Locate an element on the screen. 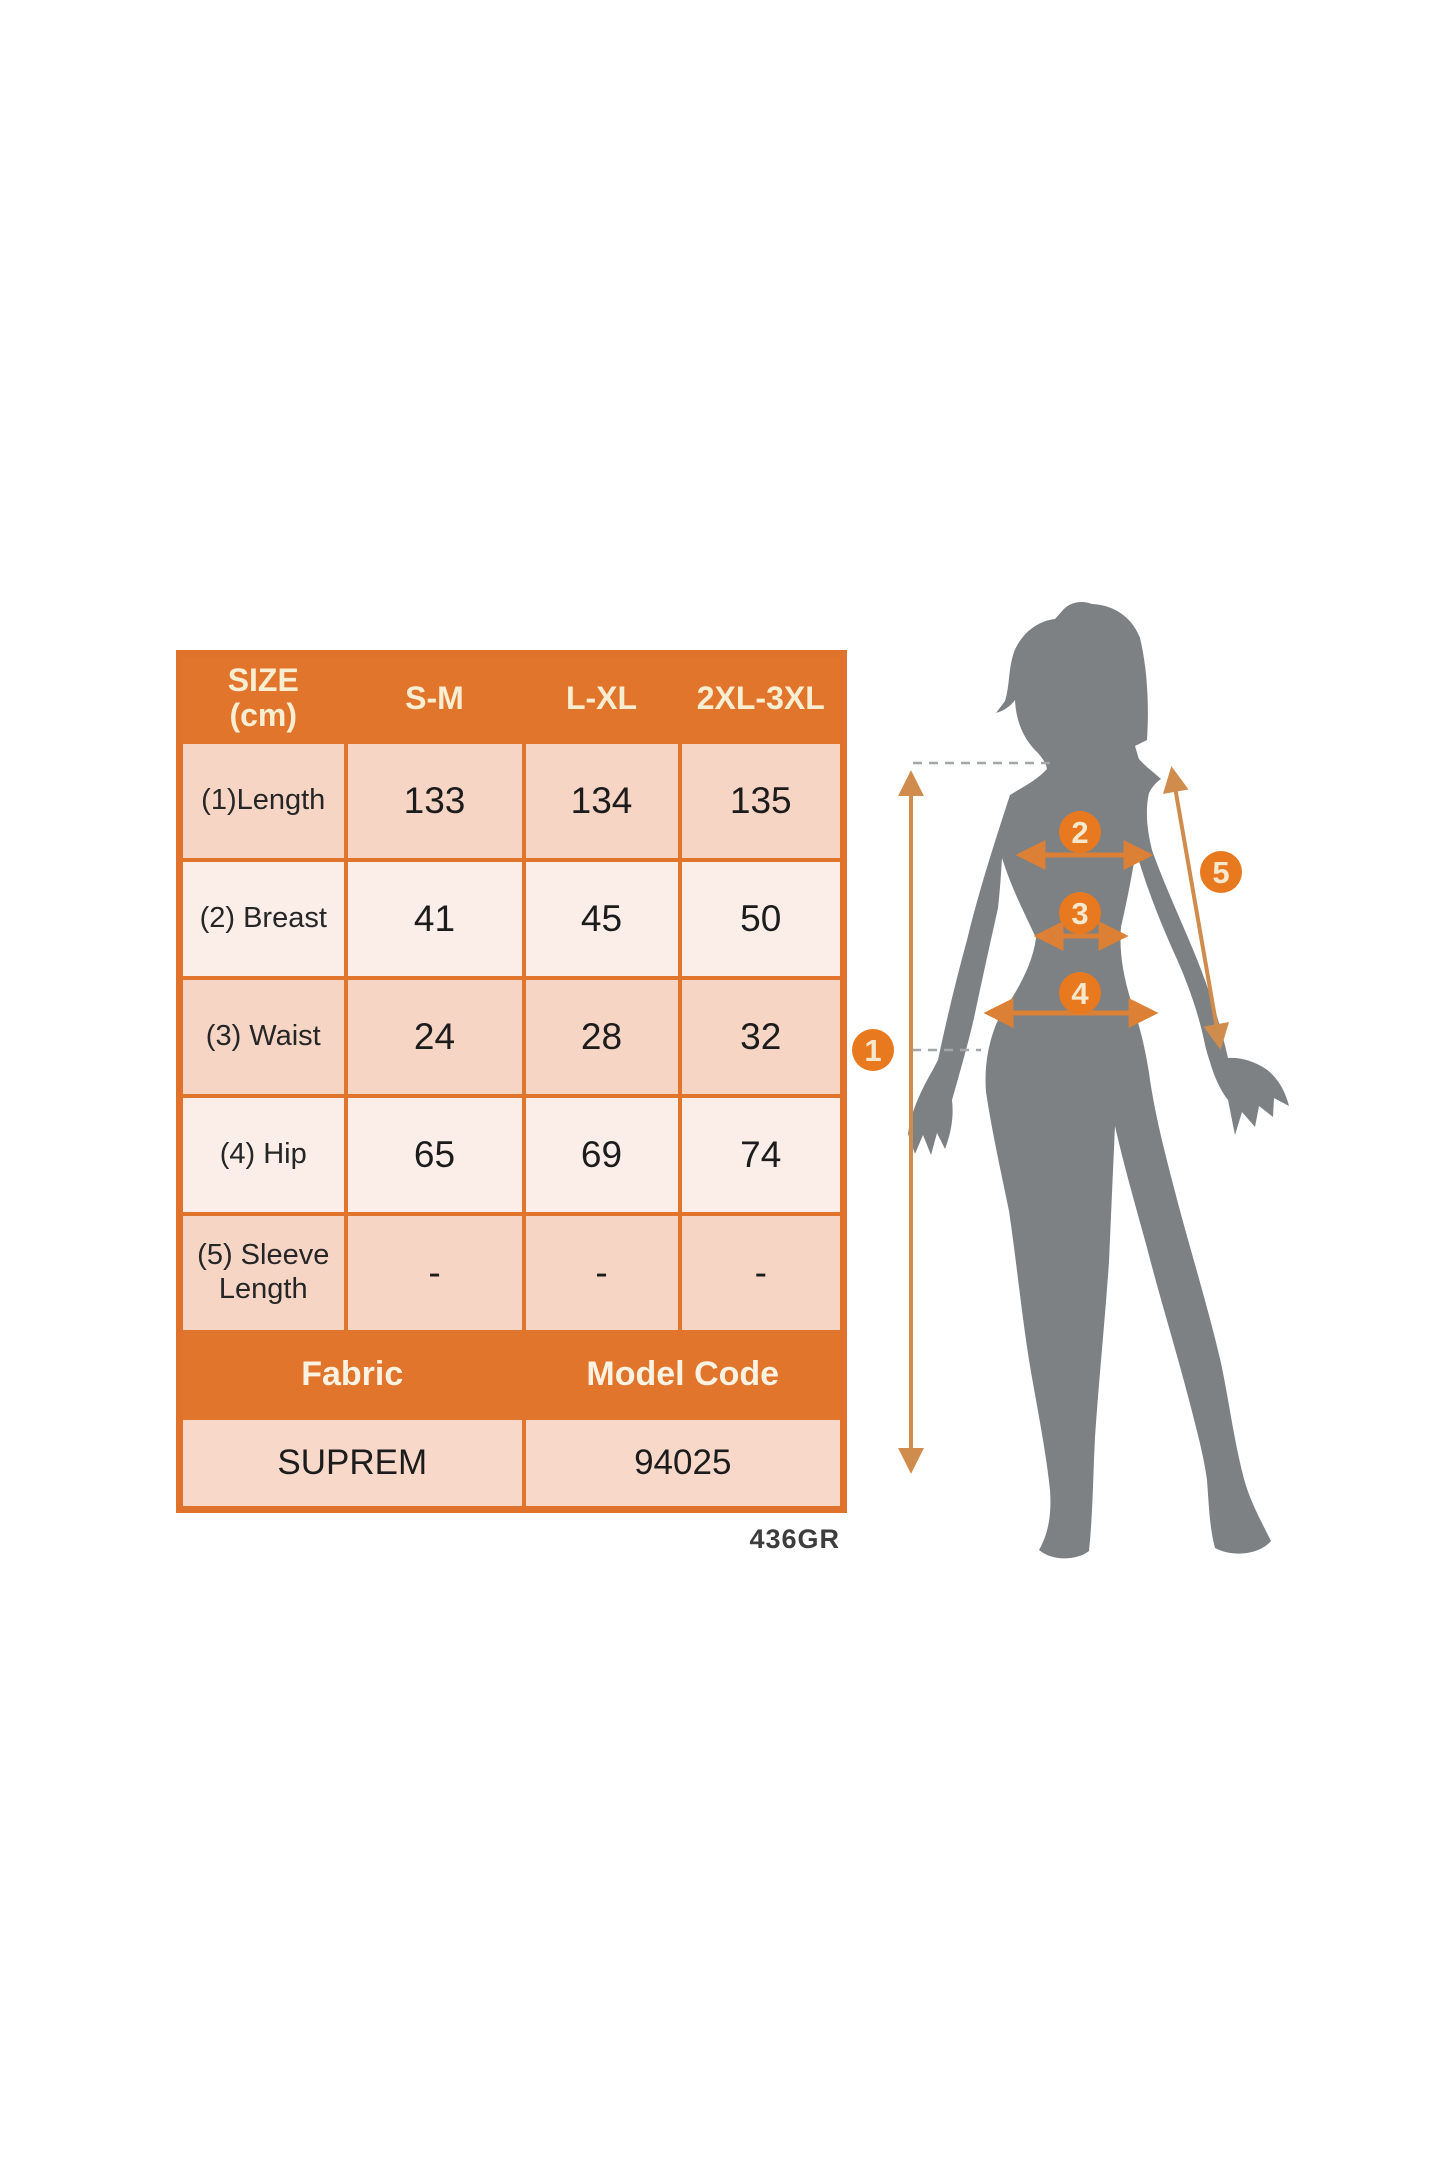 This screenshot has width=1440, height=2160. marker-2: 2 is located at coordinates (1080, 832).